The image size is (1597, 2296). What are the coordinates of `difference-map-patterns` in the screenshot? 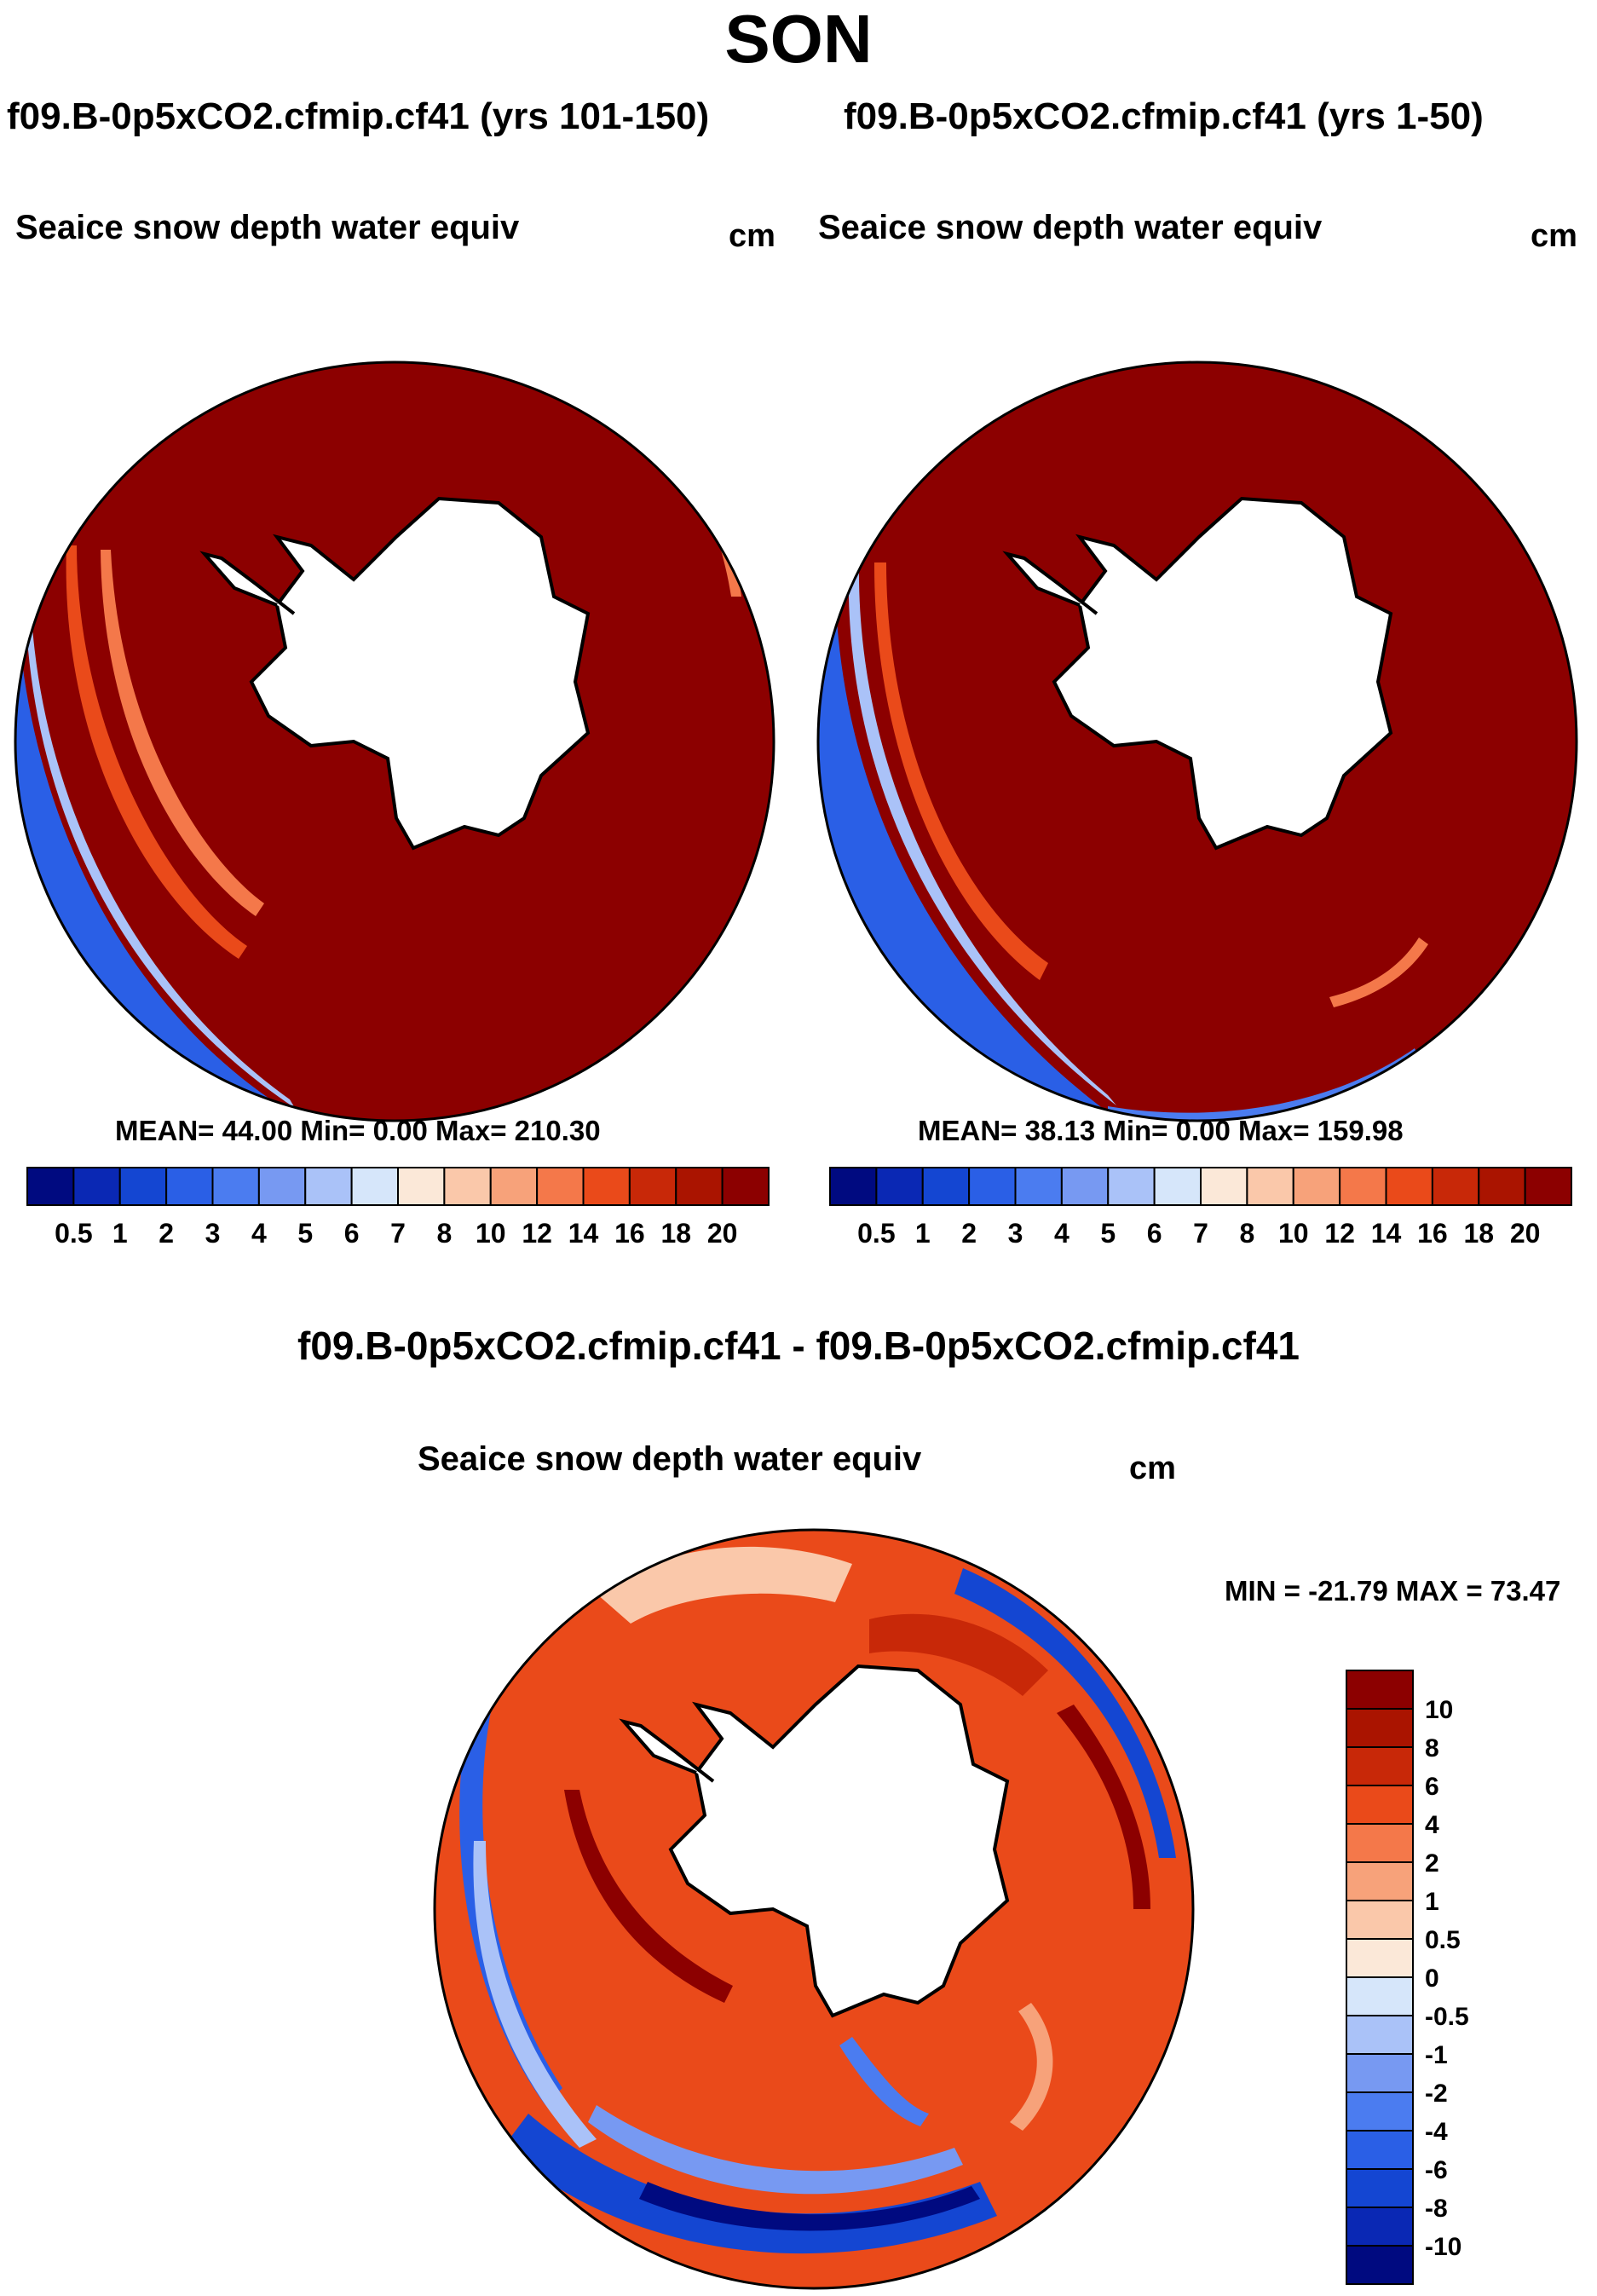 It's located at (817, 1900).